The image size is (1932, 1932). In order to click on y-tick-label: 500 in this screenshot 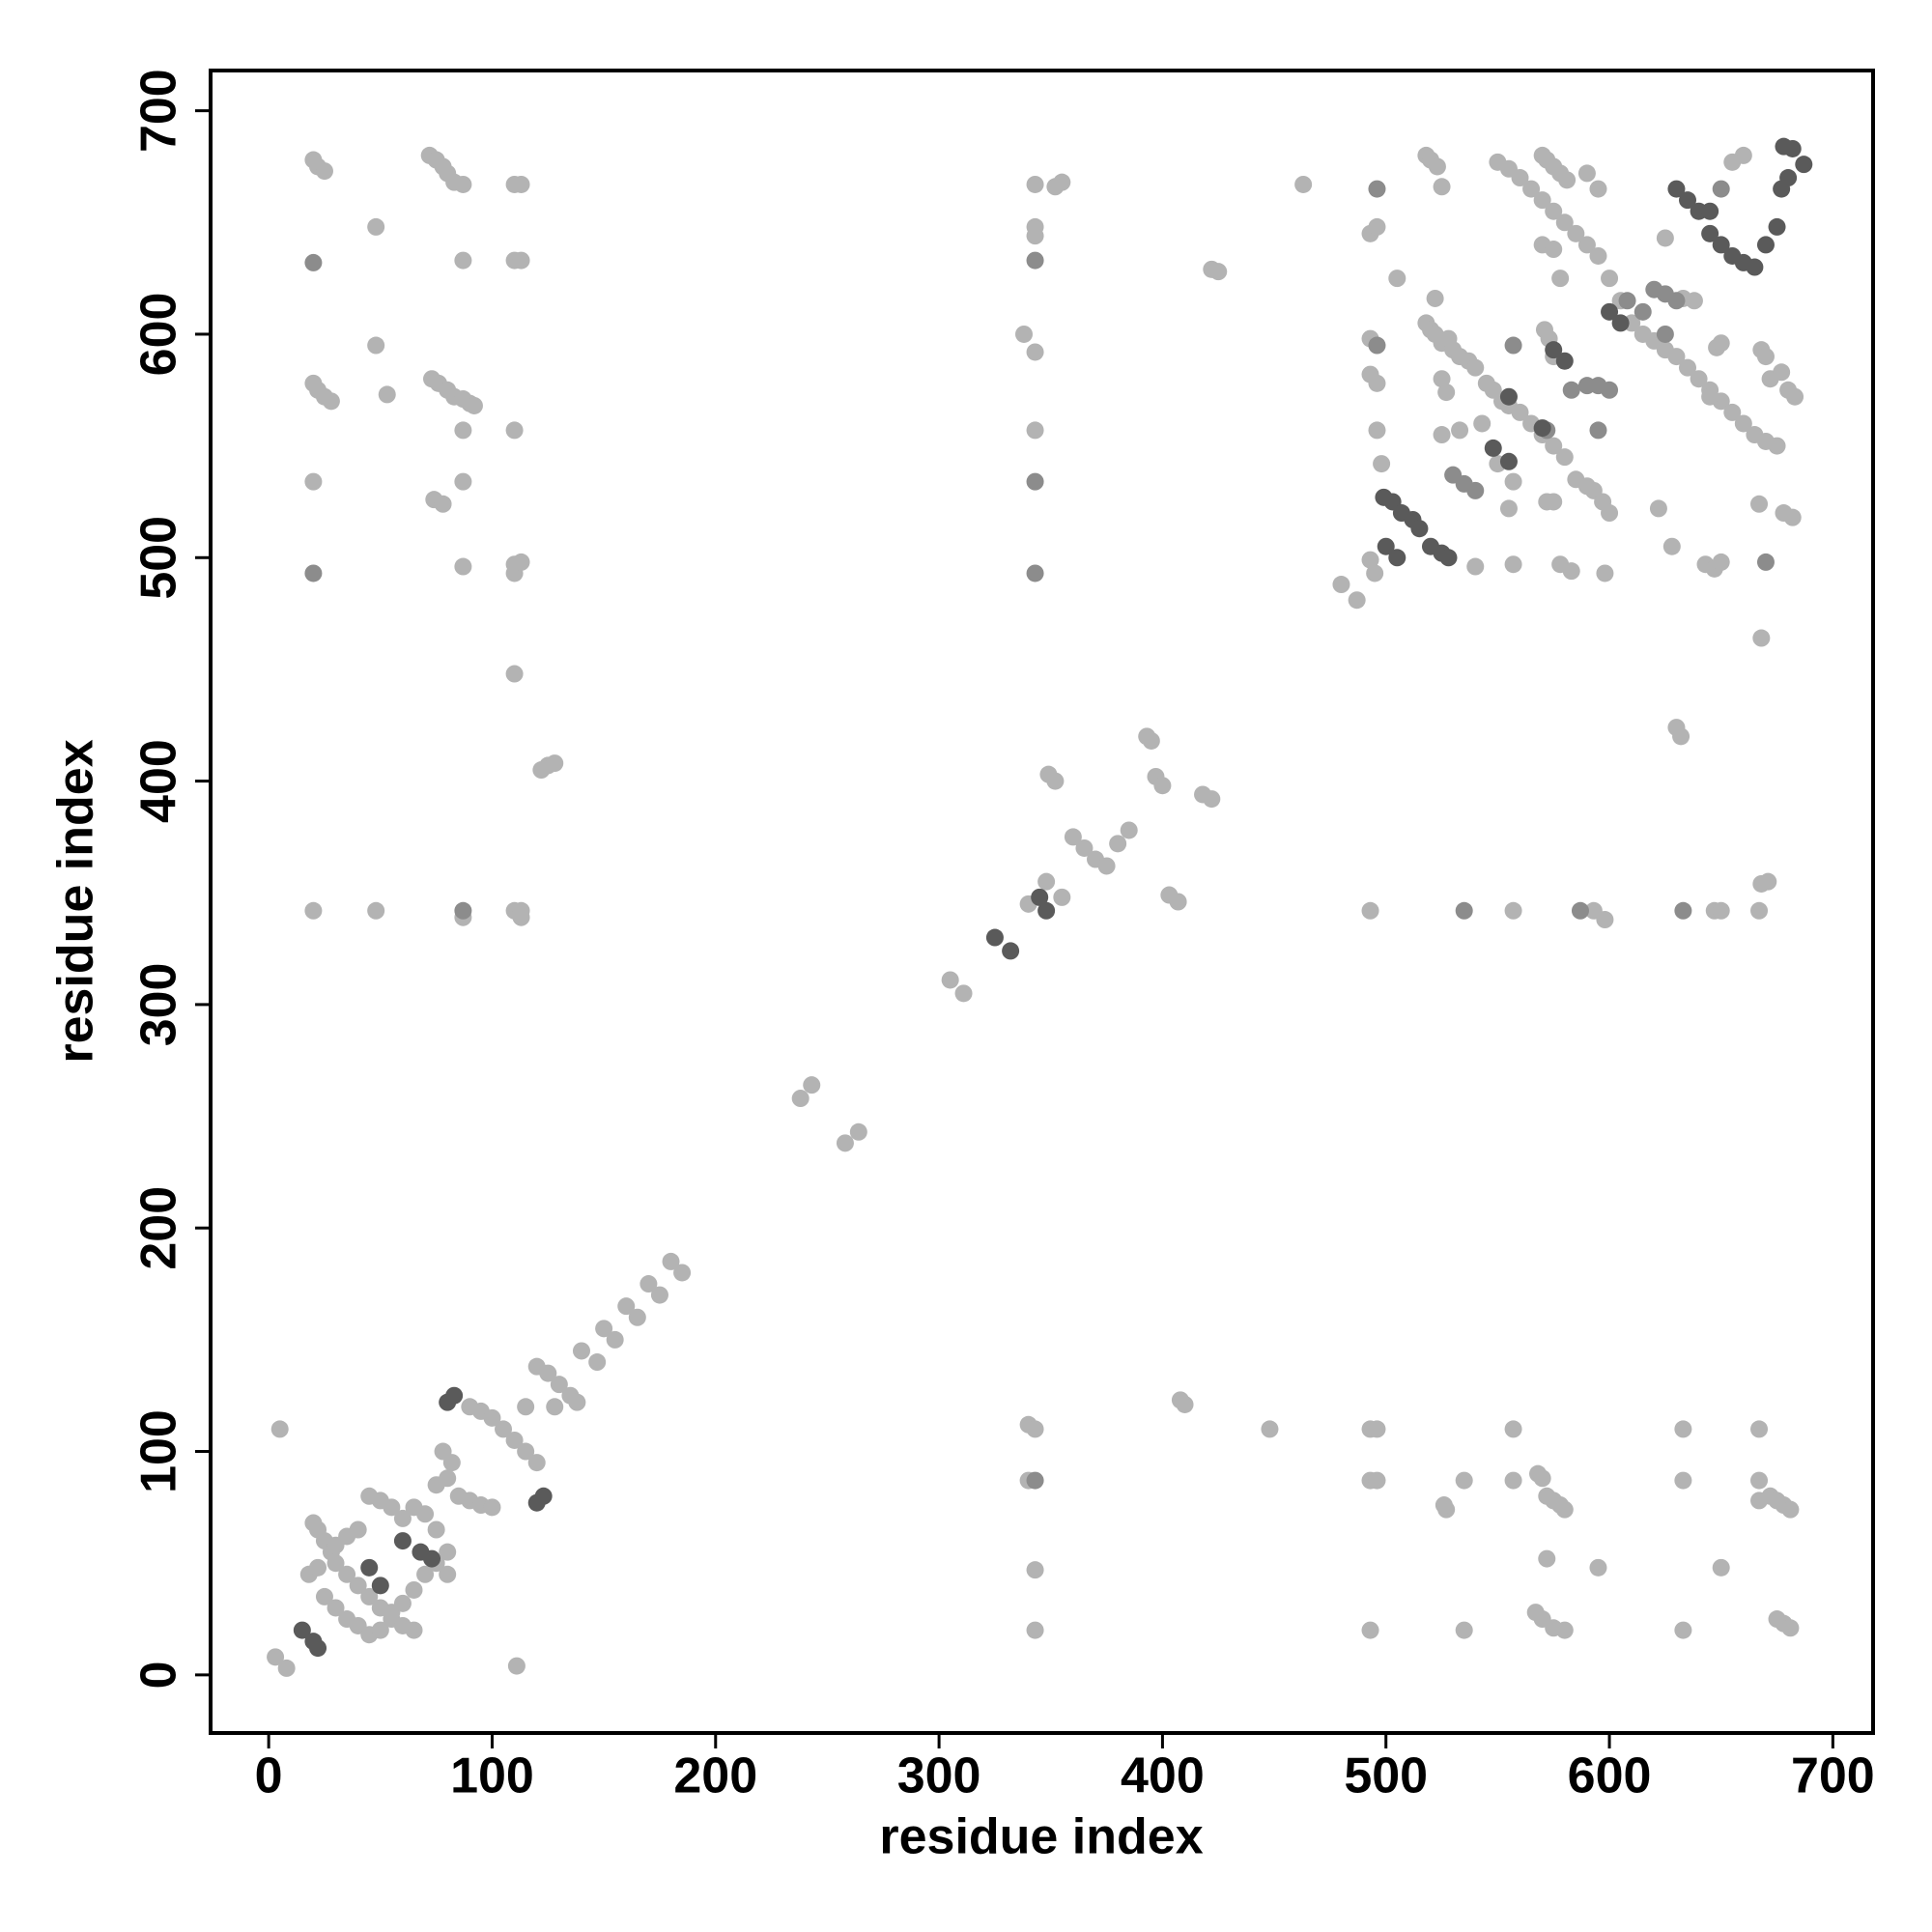, I will do `click(159, 558)`.